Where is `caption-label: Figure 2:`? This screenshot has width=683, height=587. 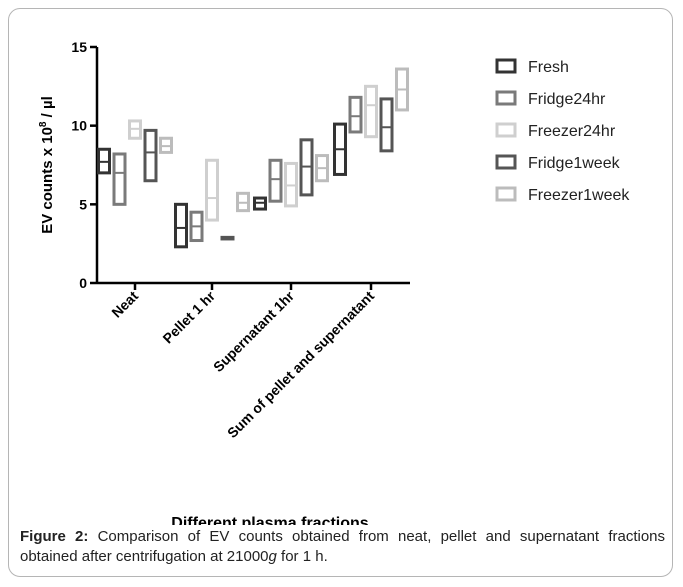
caption-label: Figure 2: is located at coordinates (54, 536).